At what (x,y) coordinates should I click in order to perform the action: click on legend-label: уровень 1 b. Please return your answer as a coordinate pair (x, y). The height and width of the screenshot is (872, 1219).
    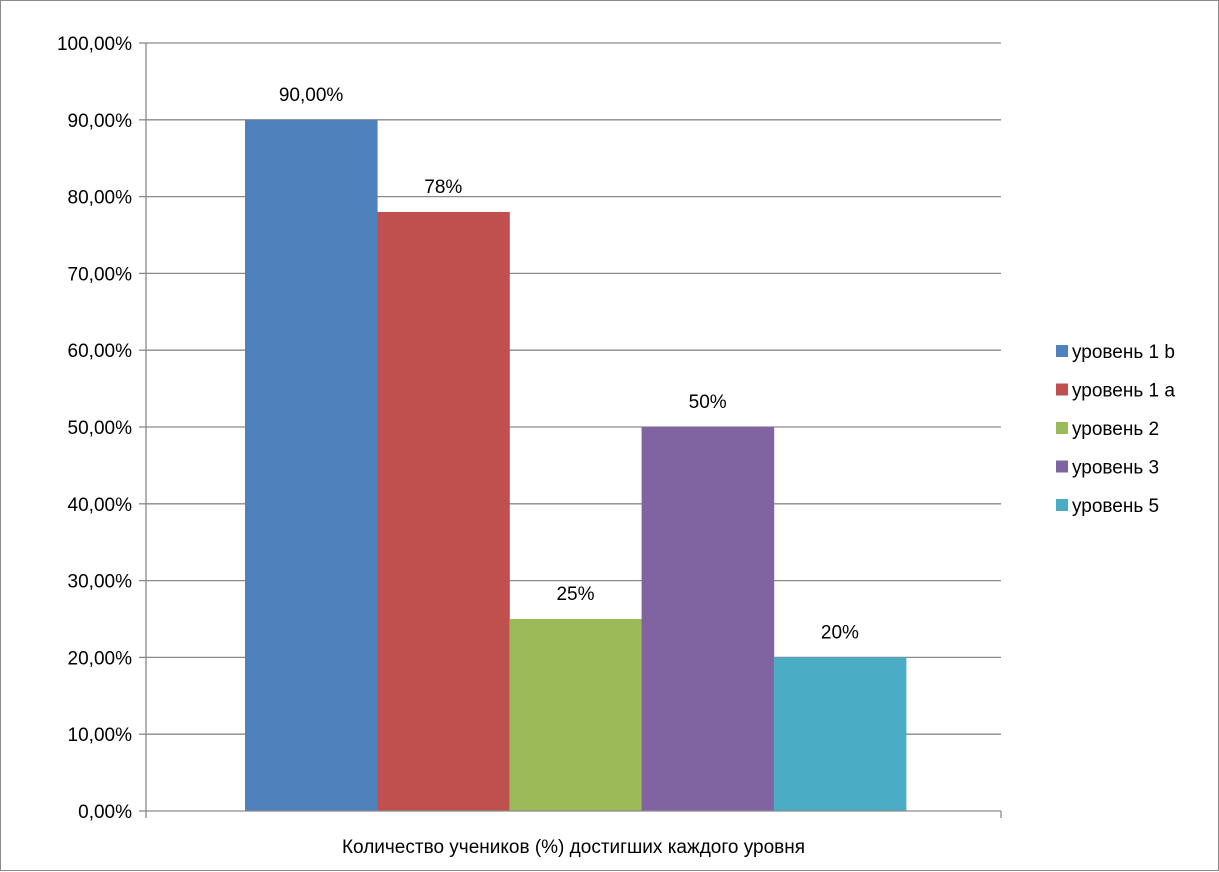
    Looking at the image, I should click on (1123, 352).